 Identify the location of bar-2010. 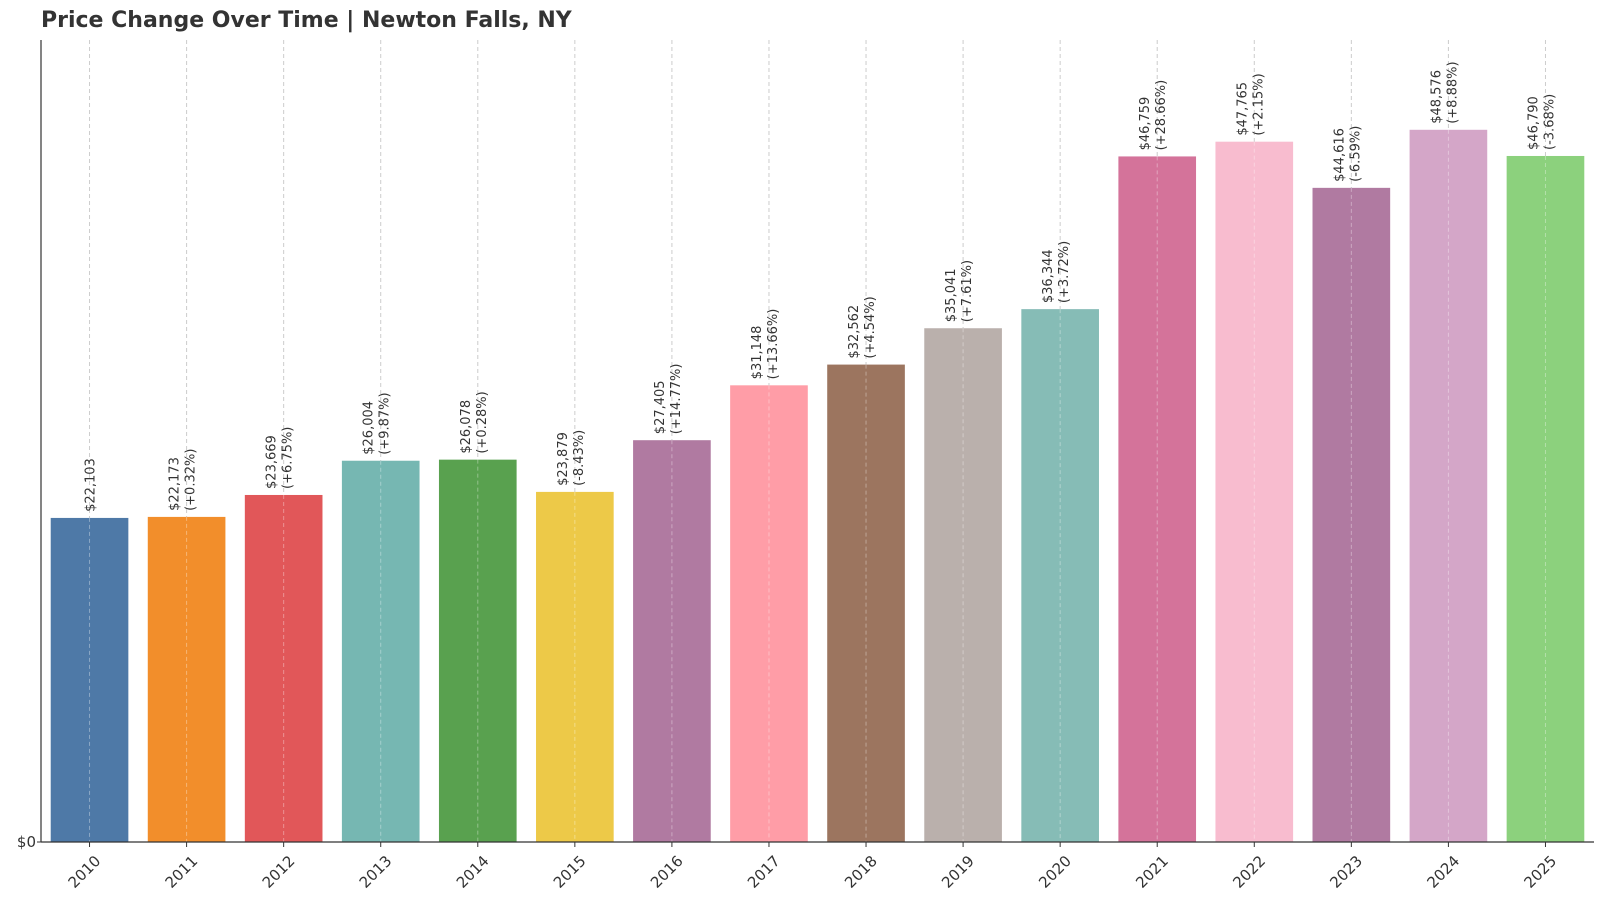
(89, 679).